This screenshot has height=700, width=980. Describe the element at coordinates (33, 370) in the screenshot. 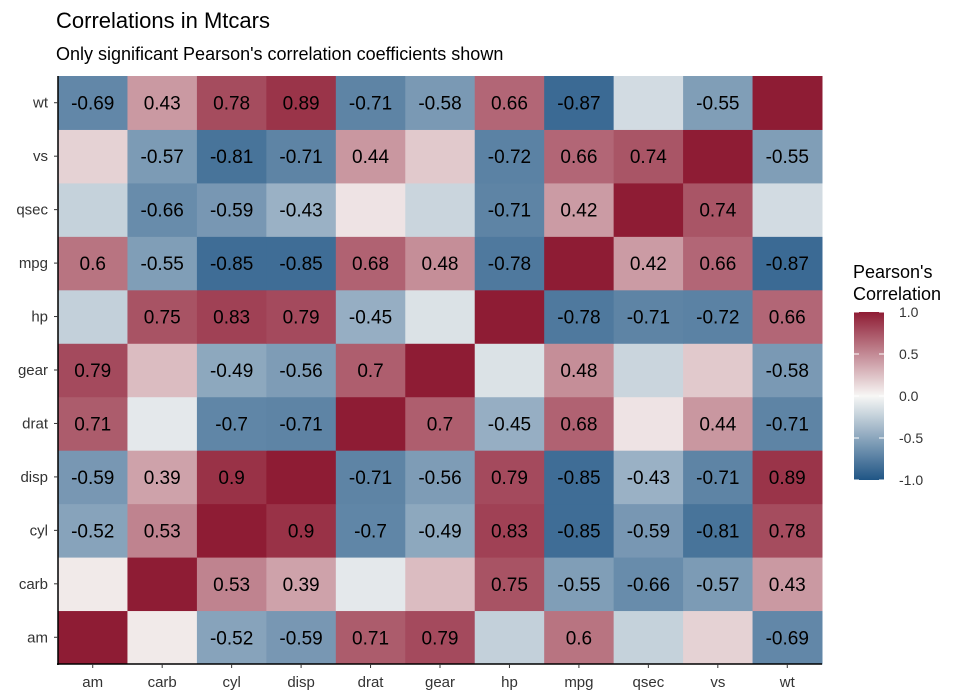

I see `y-tick-label-gear: gear` at that location.